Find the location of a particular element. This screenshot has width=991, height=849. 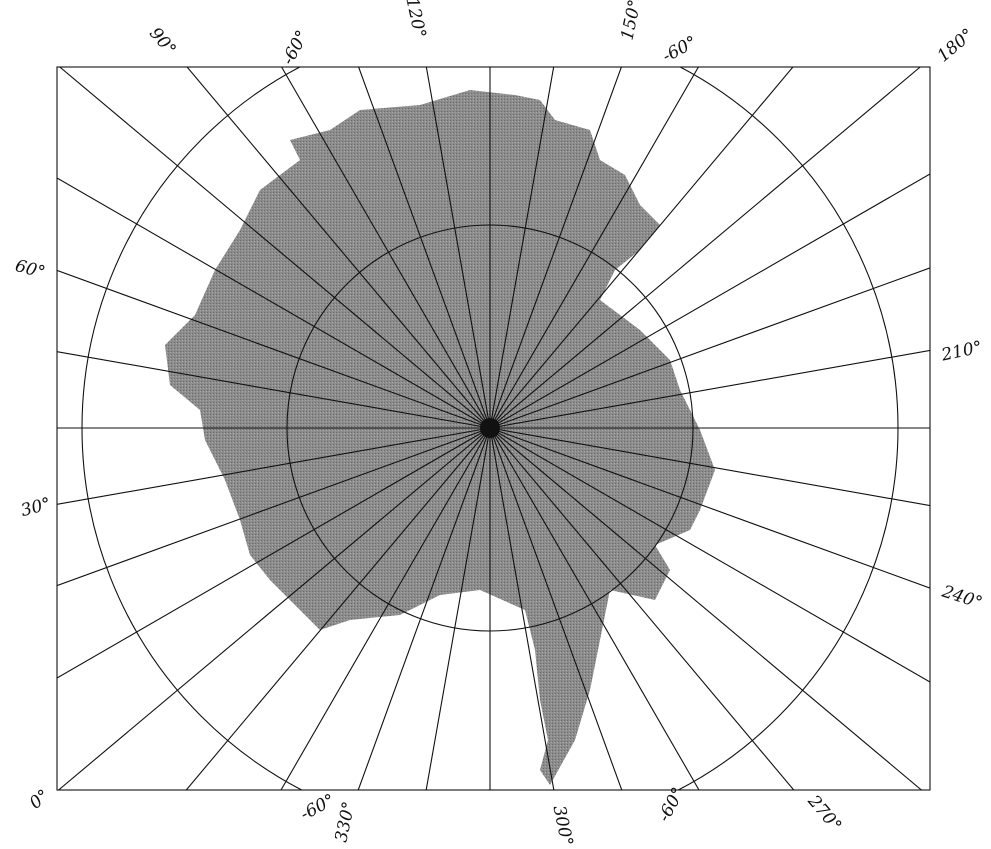

longitude-label: 120° is located at coordinates (415, 20).